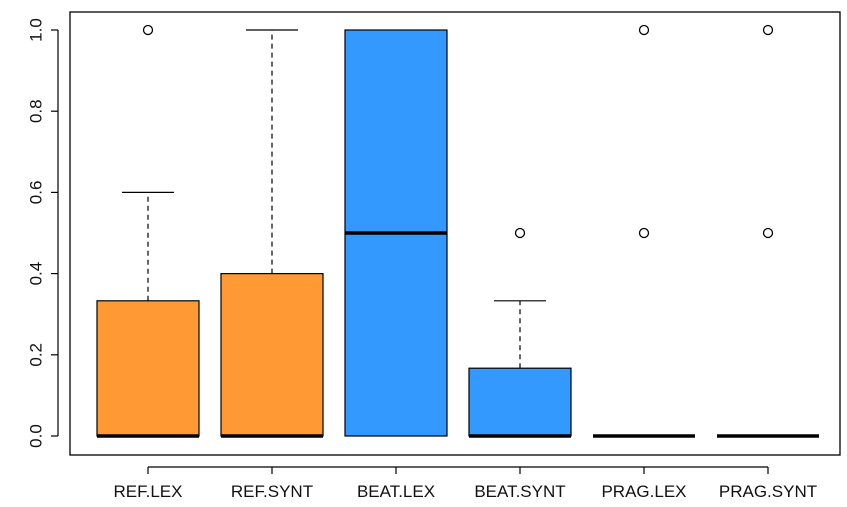 The width and height of the screenshot is (847, 507). I want to click on y-tick-label: 0.4, so click(36, 274).